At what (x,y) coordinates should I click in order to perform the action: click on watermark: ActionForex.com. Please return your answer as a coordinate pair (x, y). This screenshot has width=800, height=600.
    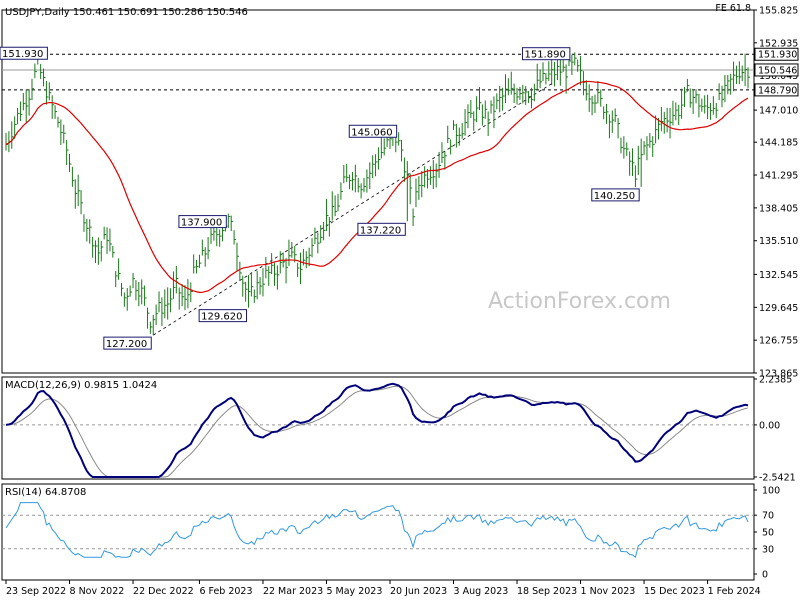
    Looking at the image, I should click on (579, 301).